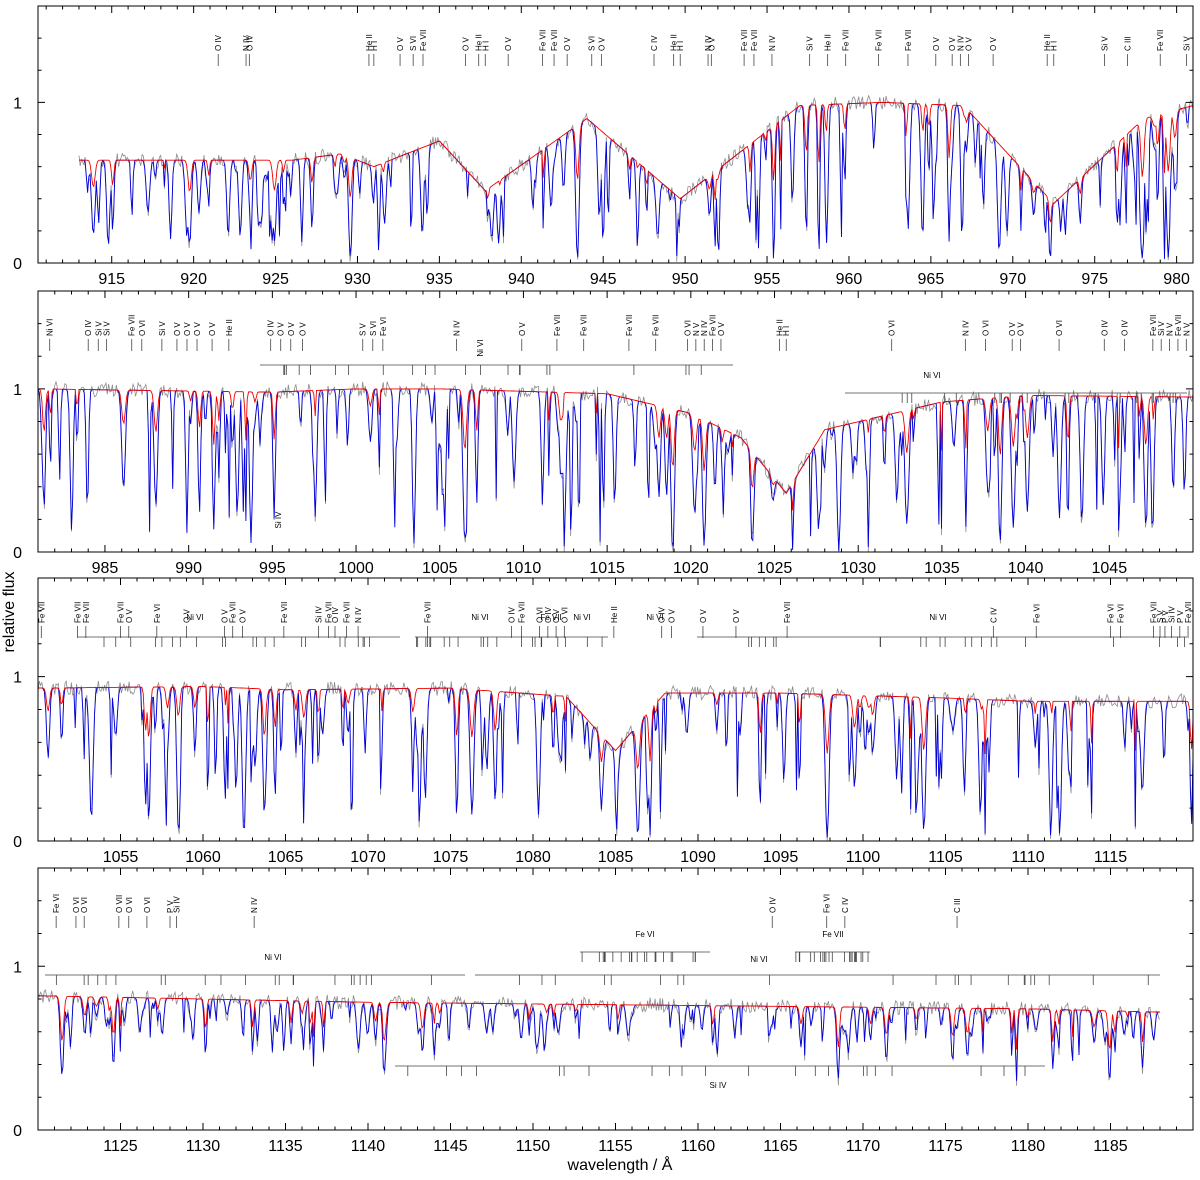 The image size is (1200, 1180). I want to click on photosphere-model-line, so click(615, 449).